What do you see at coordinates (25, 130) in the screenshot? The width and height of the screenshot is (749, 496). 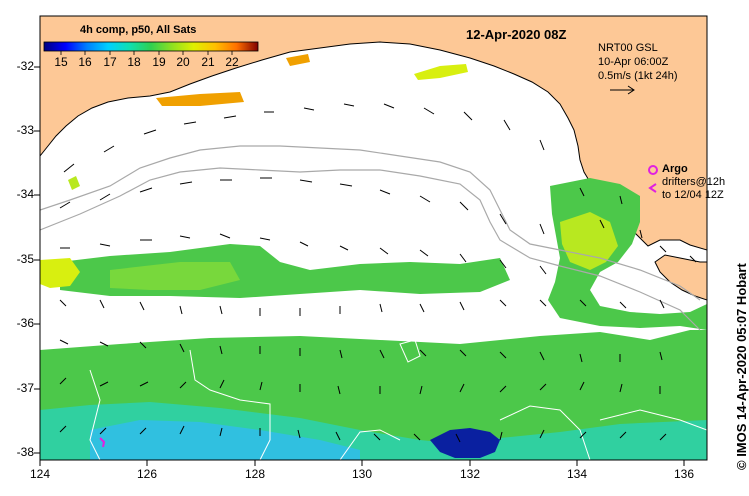 I see `lat-tick: -33` at bounding box center [25, 130].